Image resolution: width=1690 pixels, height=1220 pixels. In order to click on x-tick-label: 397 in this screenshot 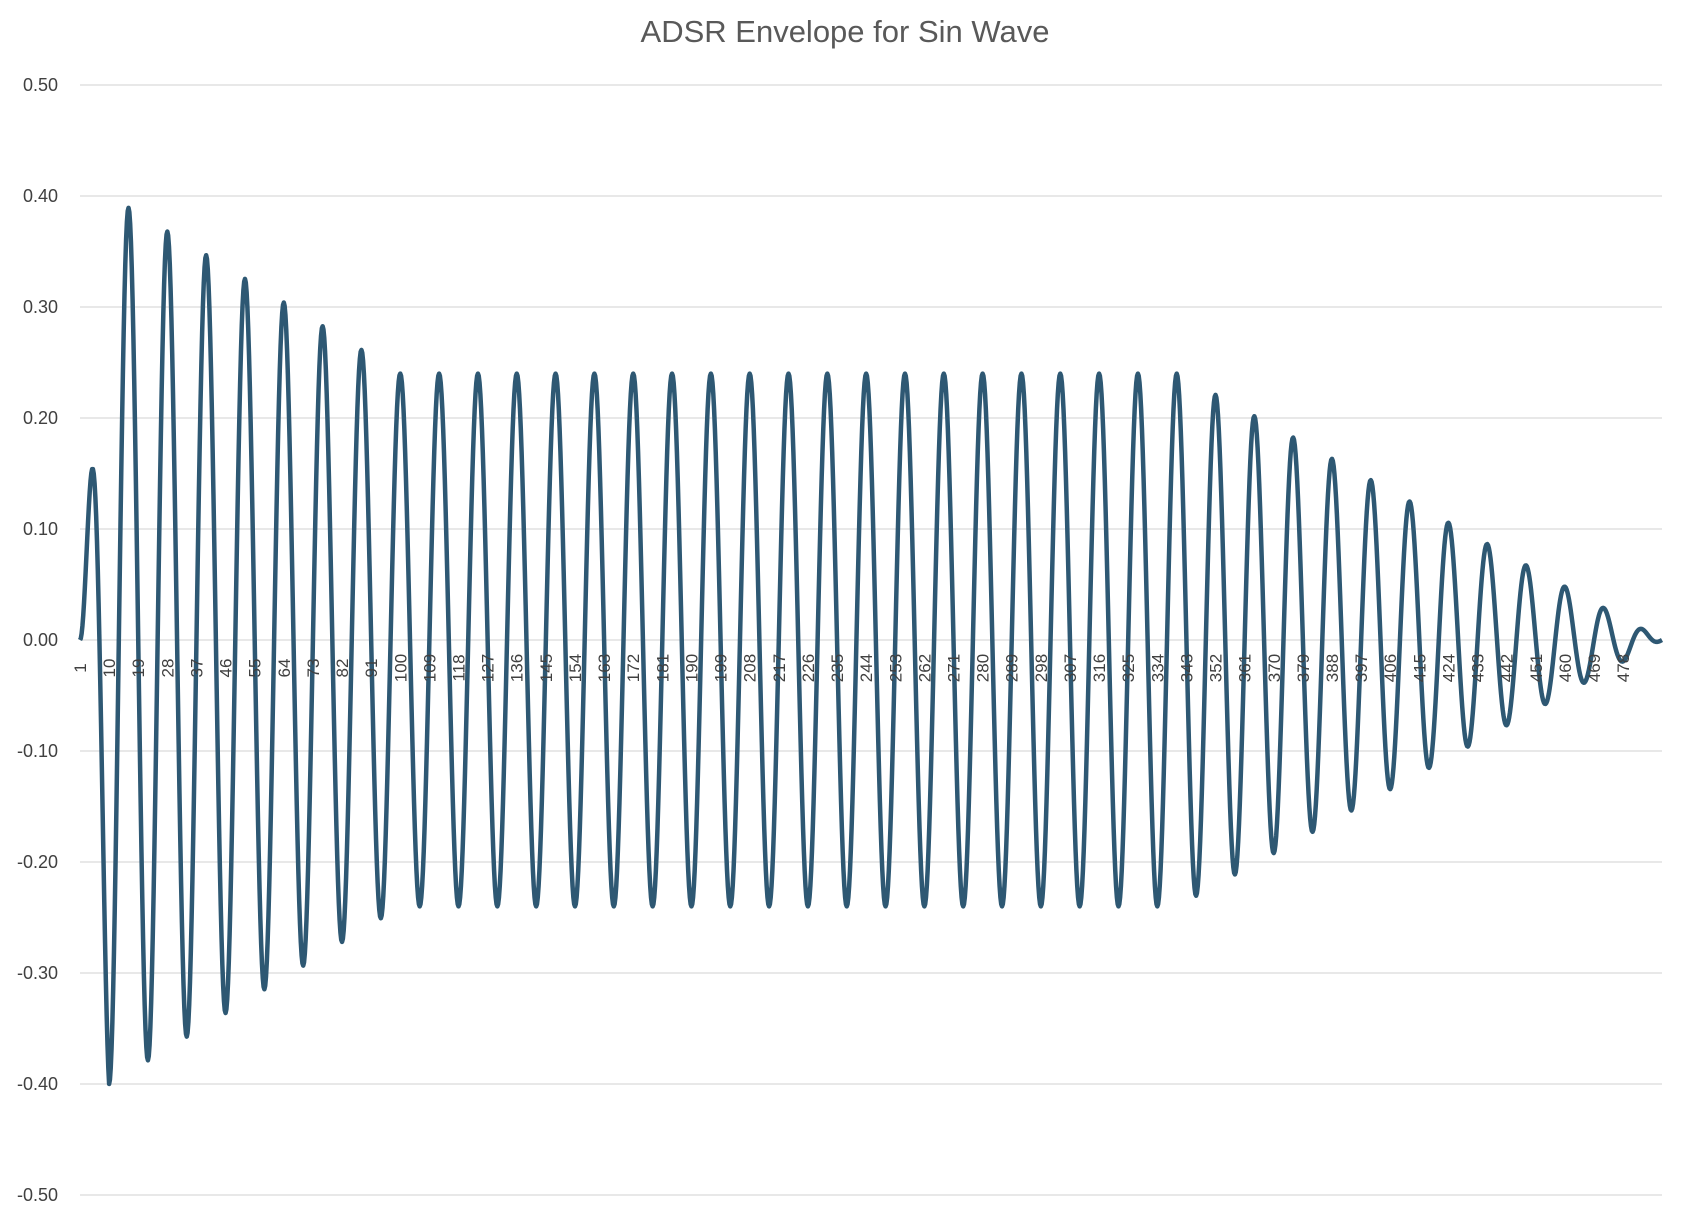, I will do `click(1361, 668)`.